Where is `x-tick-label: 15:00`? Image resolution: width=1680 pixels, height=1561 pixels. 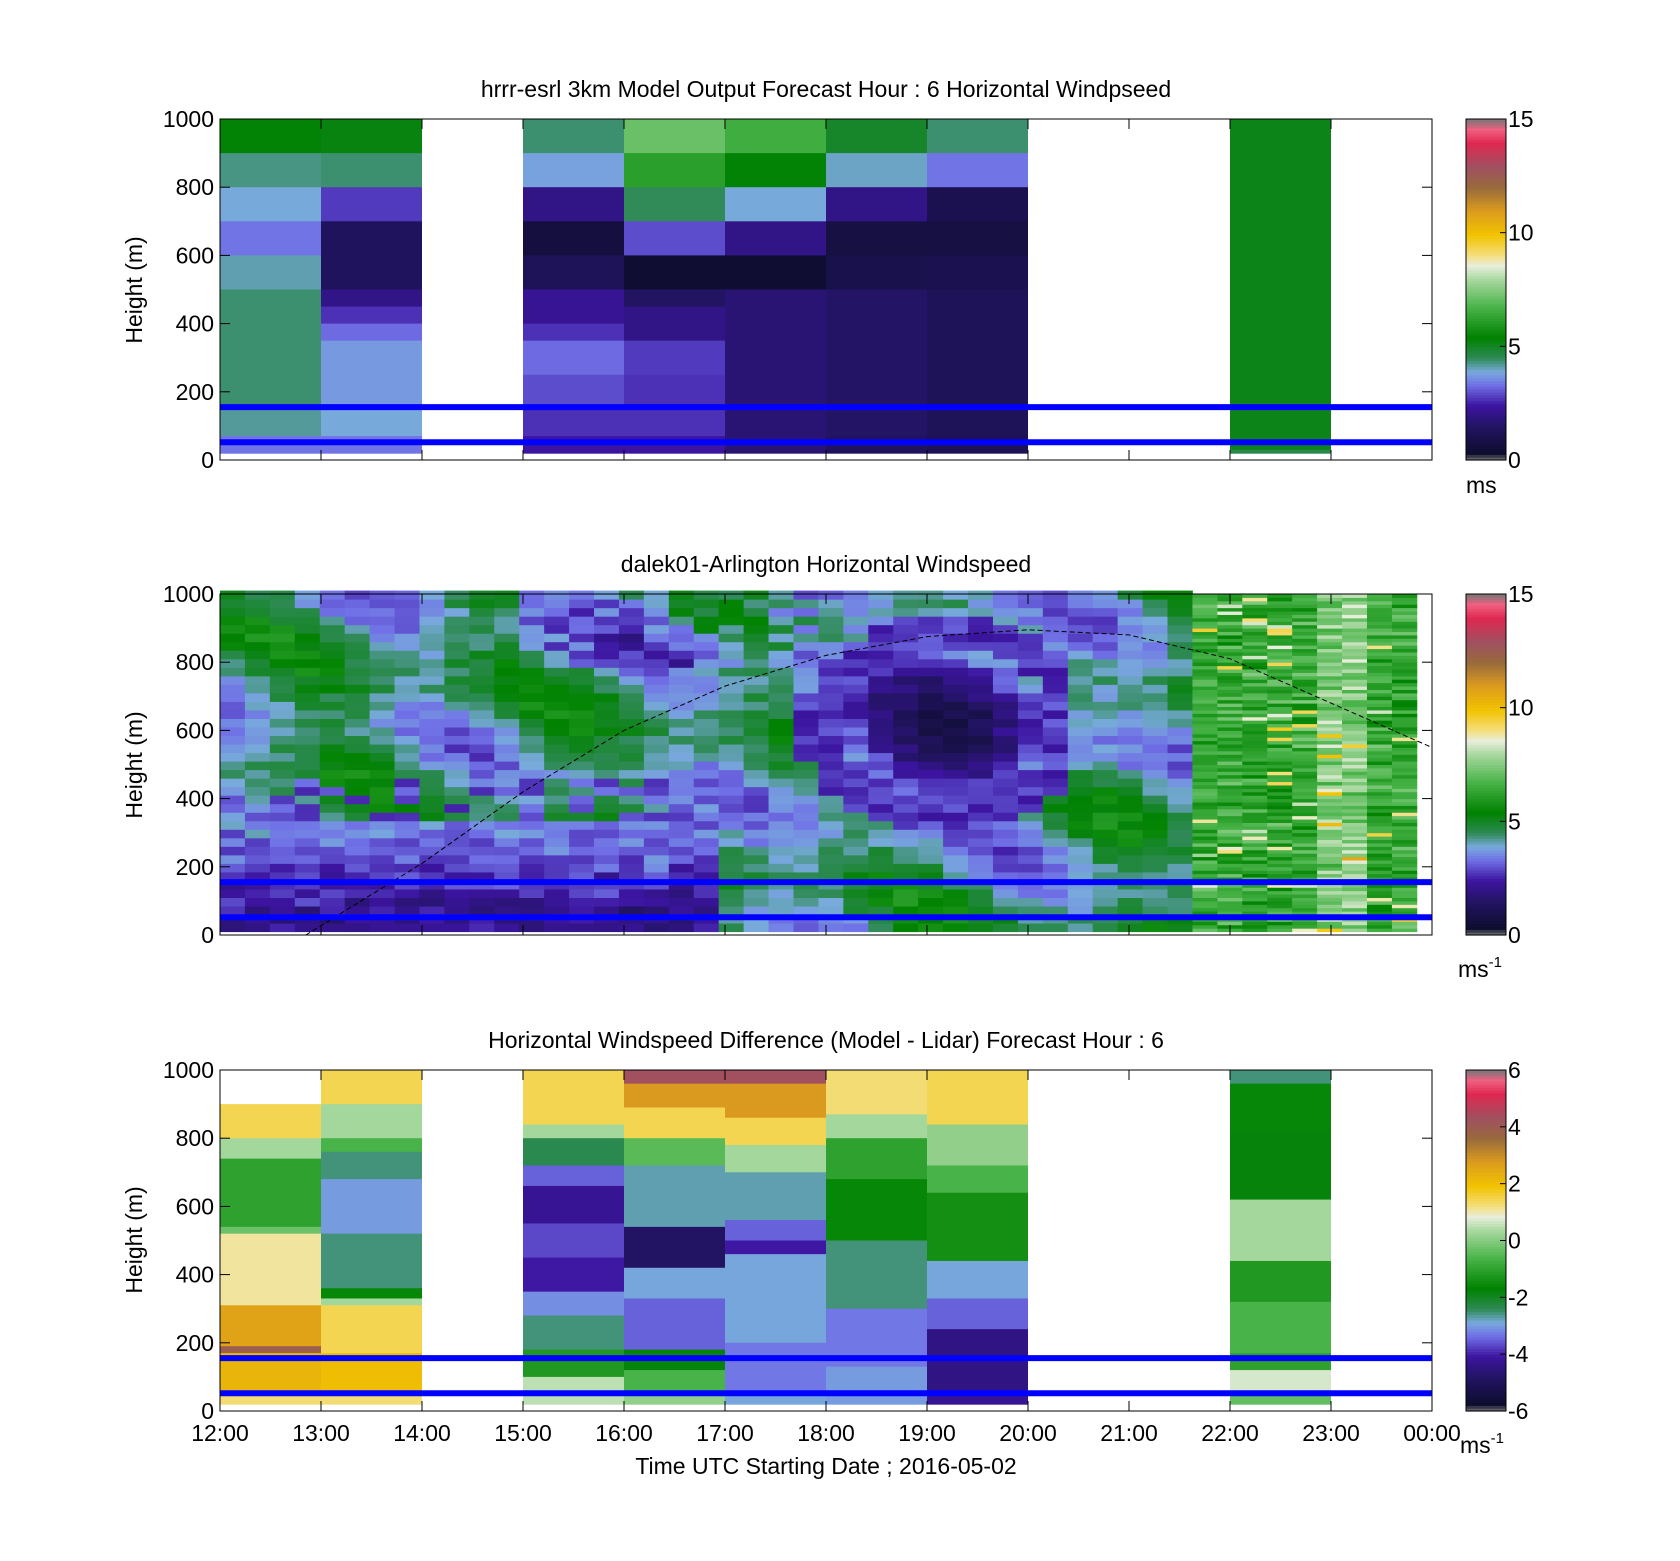
x-tick-label: 15:00 is located at coordinates (523, 1433).